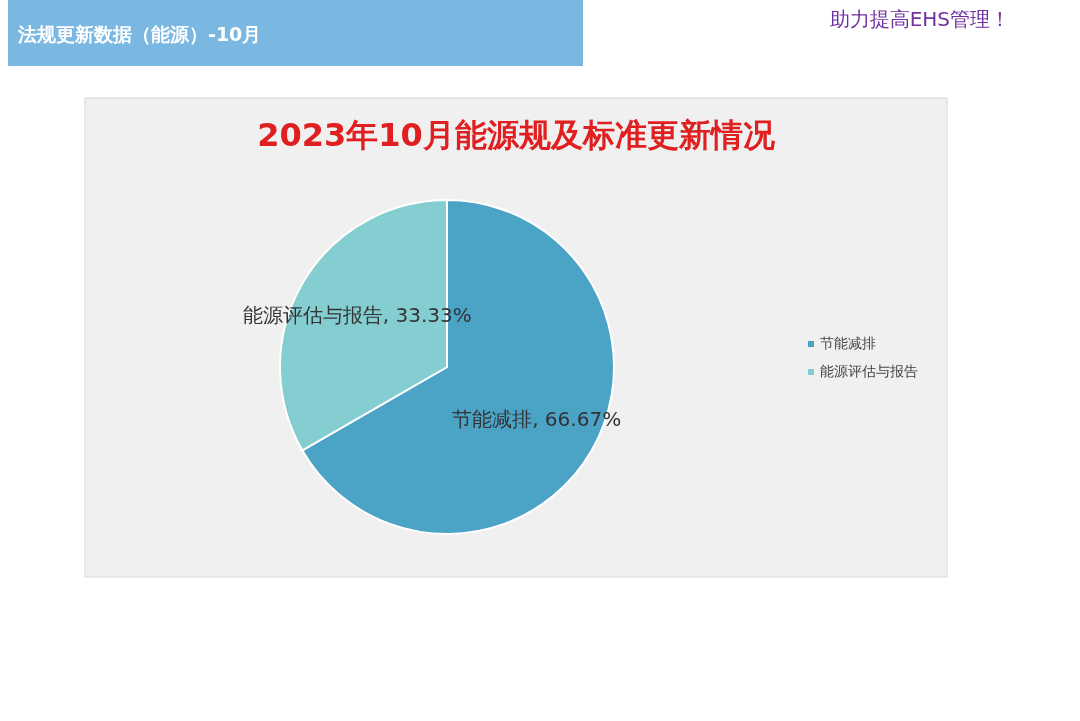 Image resolution: width=1080 pixels, height=721 pixels. What do you see at coordinates (139, 34) in the screenshot?
I see `text: 法规更新数据（能源）-10月` at bounding box center [139, 34].